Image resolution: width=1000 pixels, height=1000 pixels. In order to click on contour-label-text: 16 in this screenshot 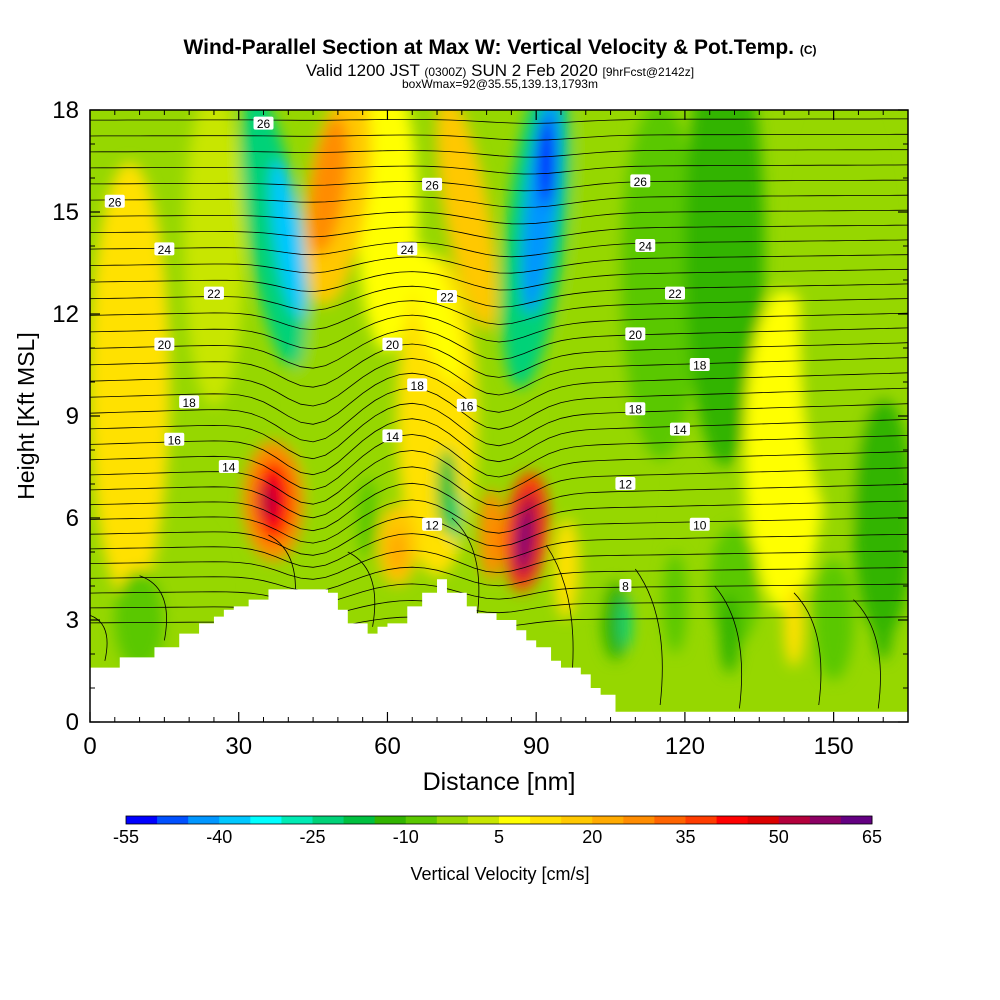, I will do `click(467, 406)`.